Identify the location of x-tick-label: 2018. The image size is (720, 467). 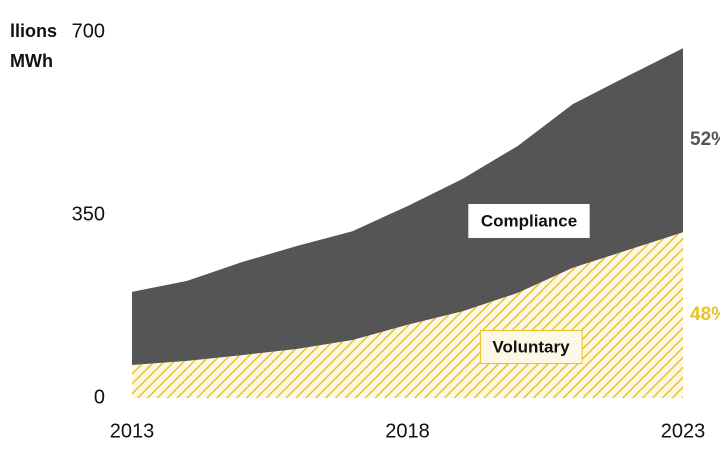
(407, 431).